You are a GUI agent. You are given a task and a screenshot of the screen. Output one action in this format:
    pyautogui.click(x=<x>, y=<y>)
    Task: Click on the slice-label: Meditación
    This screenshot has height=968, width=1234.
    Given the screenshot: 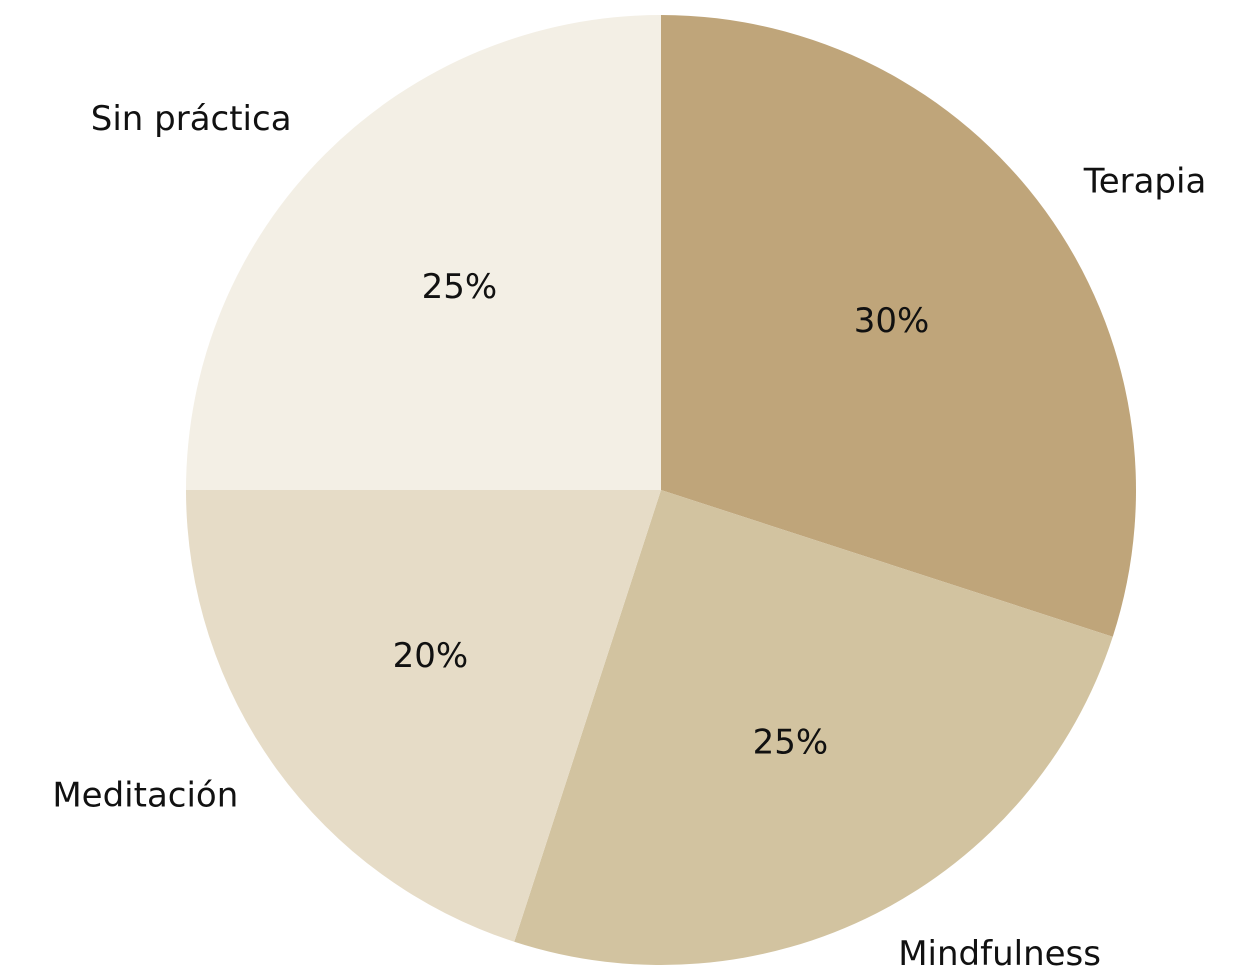 What is the action you would take?
    pyautogui.click(x=145, y=796)
    